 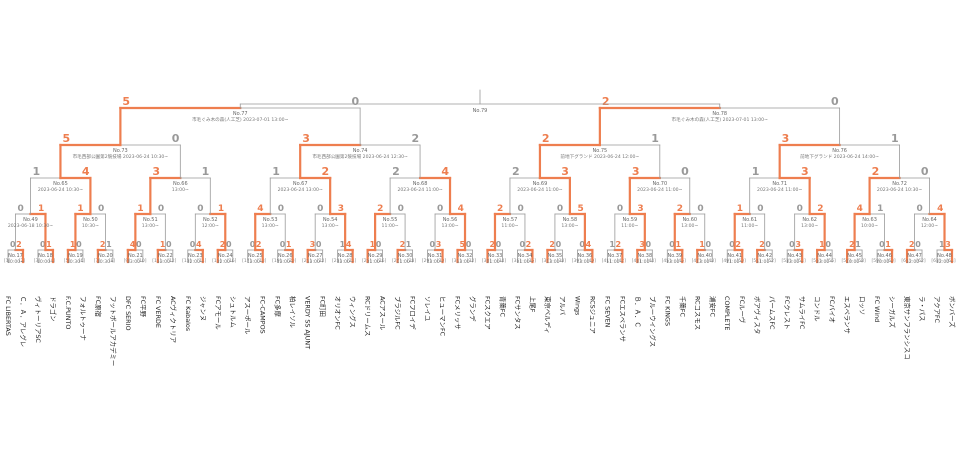 I want to click on slot-number: [26], so click(x=381, y=261).